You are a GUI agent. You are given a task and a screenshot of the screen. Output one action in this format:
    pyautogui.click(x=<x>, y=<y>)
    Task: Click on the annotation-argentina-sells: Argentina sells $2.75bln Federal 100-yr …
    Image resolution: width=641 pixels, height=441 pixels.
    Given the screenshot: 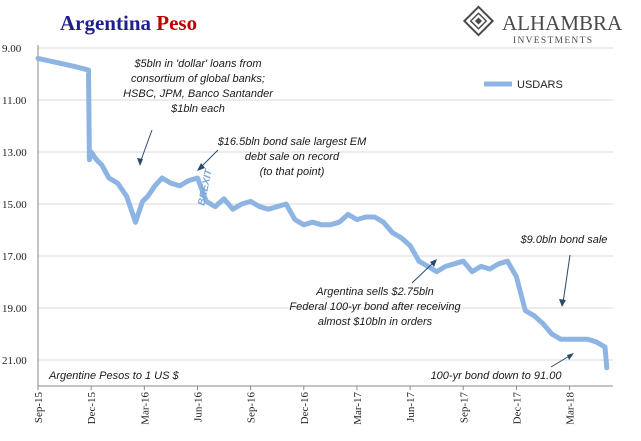 What is the action you would take?
    pyautogui.click(x=375, y=307)
    